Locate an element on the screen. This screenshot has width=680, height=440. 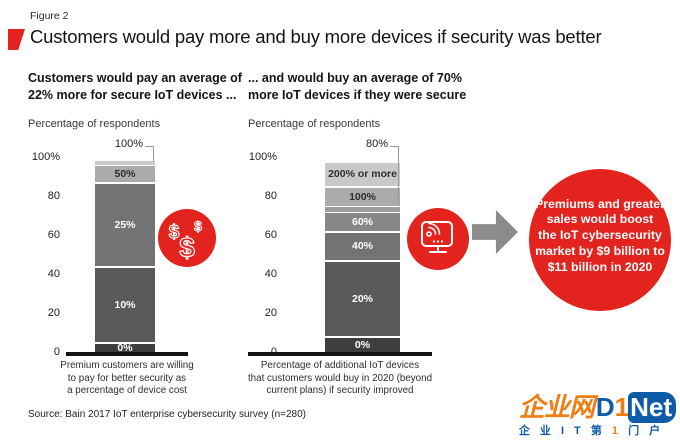
bar-segment-label: 50% is located at coordinates (125, 174).